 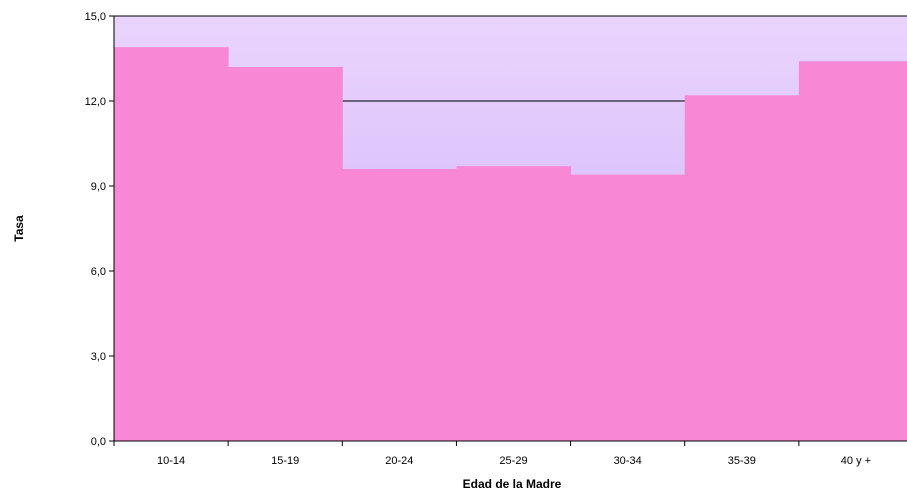 What do you see at coordinates (19, 228) in the screenshot?
I see `y-axis-title: Tasa` at bounding box center [19, 228].